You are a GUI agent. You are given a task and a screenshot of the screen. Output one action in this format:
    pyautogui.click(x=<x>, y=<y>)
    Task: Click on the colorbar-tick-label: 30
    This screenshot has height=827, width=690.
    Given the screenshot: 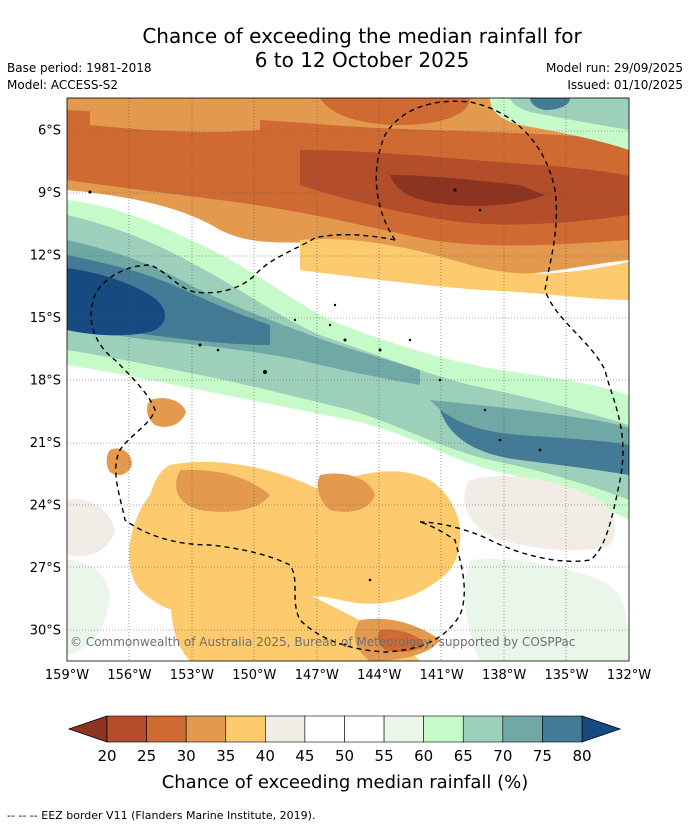 What is the action you would take?
    pyautogui.click(x=186, y=756)
    